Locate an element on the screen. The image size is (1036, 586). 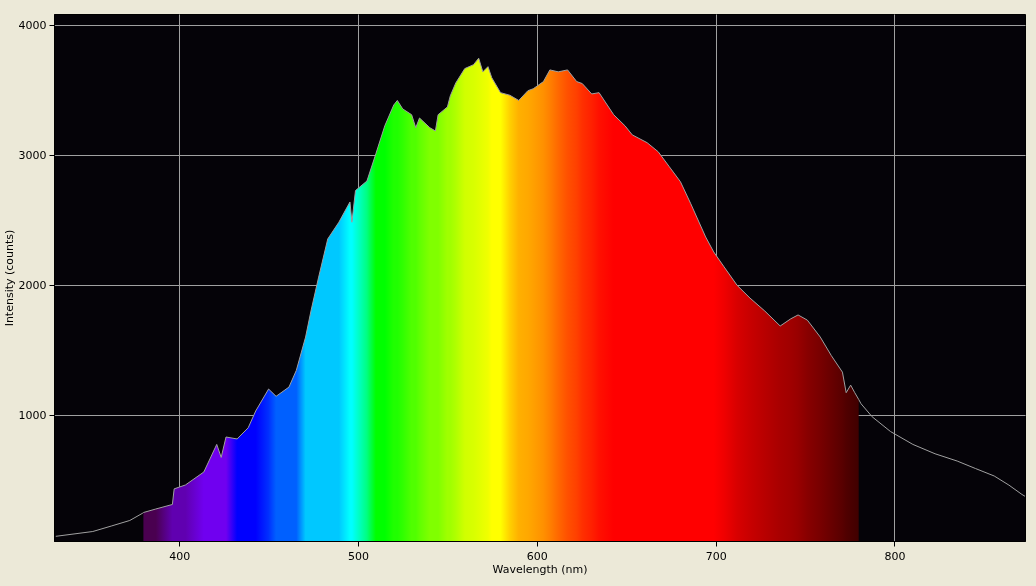
x-tick-label: 400 is located at coordinates (180, 556).